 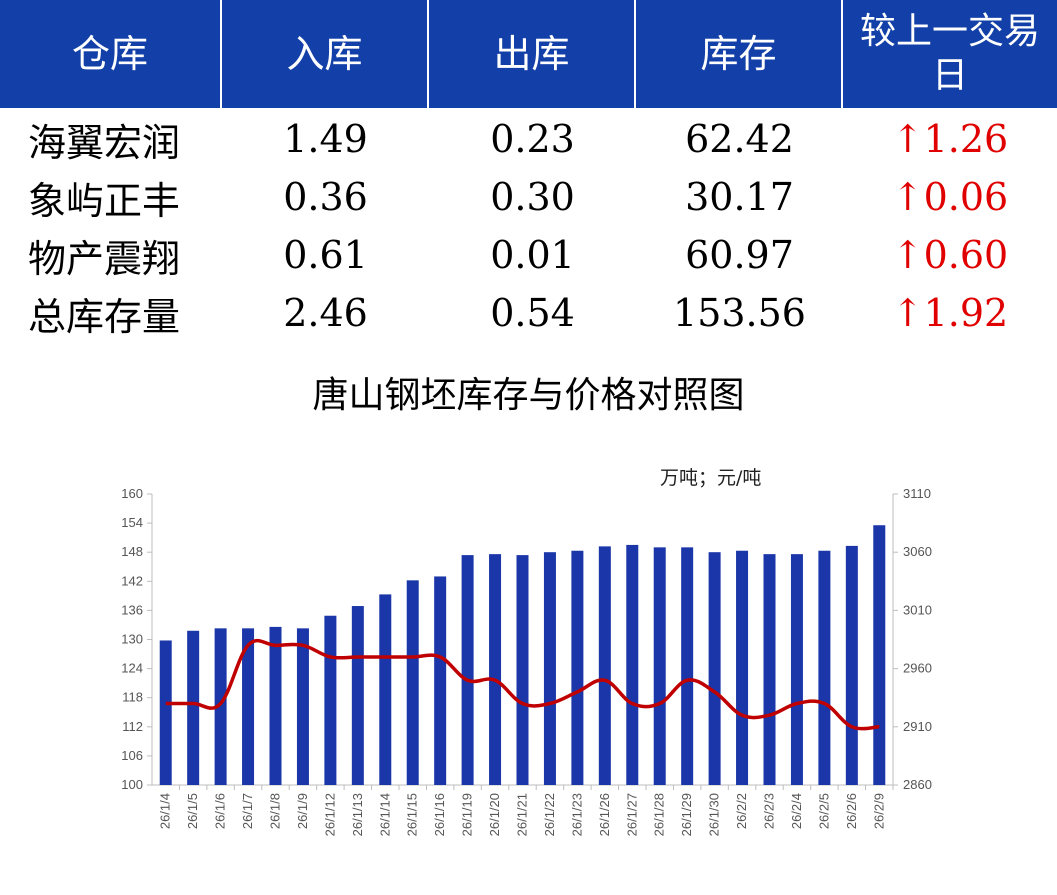 I want to click on header-change: 较上一交易日, so click(x=950, y=54).